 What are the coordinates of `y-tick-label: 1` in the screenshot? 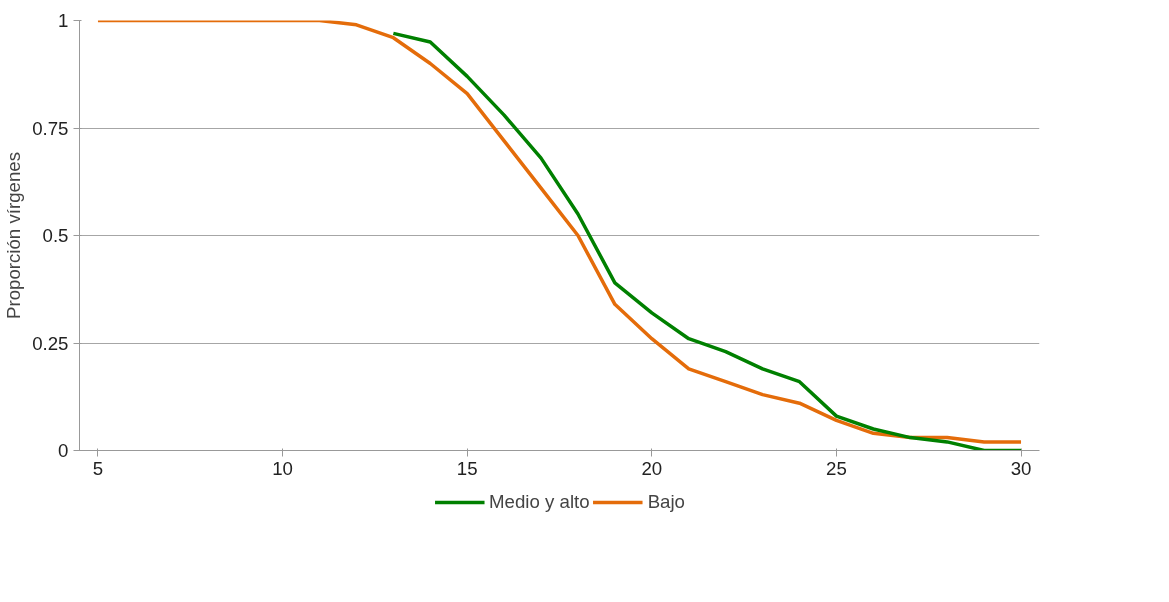 It's located at (63, 20).